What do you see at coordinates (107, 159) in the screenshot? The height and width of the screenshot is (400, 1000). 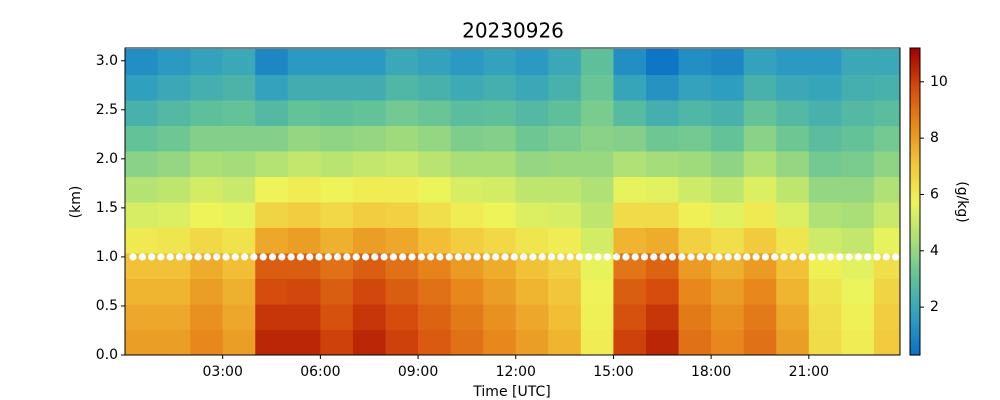 I see `y-tick-label: 2.0` at bounding box center [107, 159].